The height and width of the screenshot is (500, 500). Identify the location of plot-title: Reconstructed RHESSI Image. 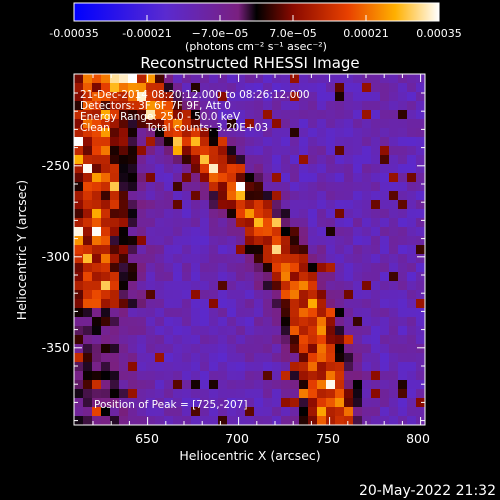
(249, 63).